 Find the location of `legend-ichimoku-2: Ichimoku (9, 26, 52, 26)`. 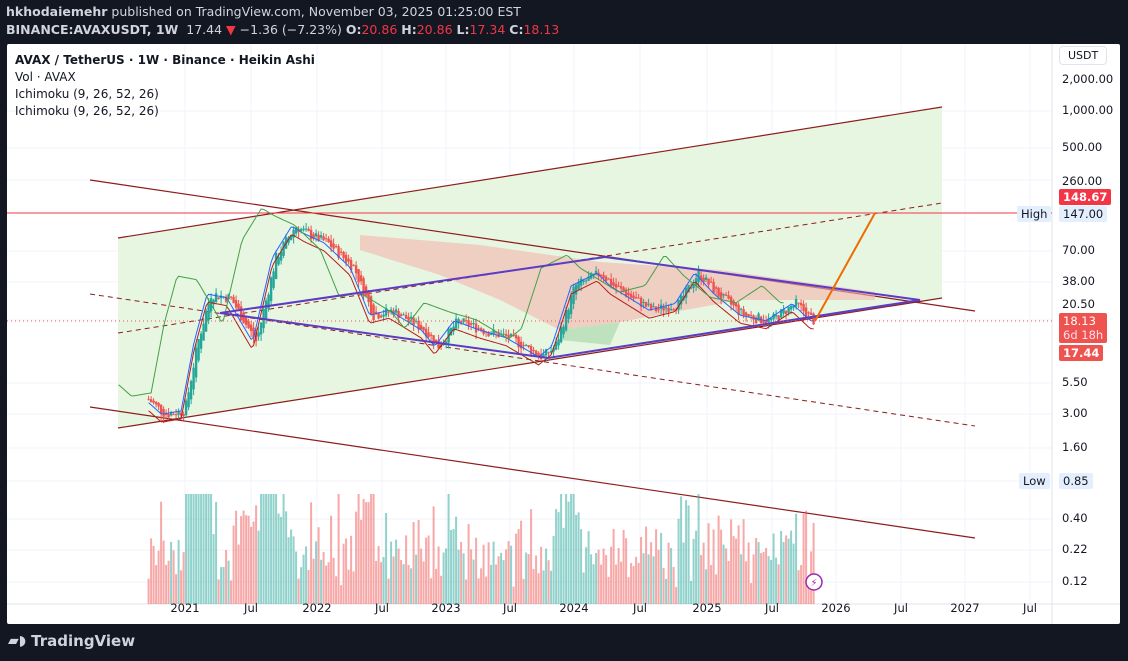

legend-ichimoku-2: Ichimoku (9, 26, 52, 26) is located at coordinates (87, 111).